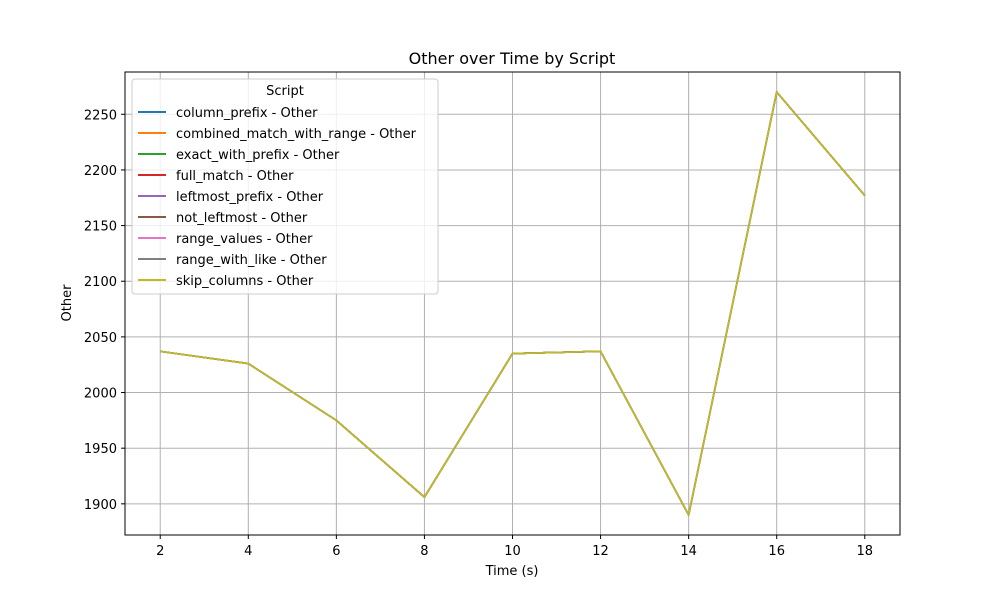 The width and height of the screenshot is (1000, 600). Describe the element at coordinates (512, 58) in the screenshot. I see `chart-title: Other over Time by Script` at that location.